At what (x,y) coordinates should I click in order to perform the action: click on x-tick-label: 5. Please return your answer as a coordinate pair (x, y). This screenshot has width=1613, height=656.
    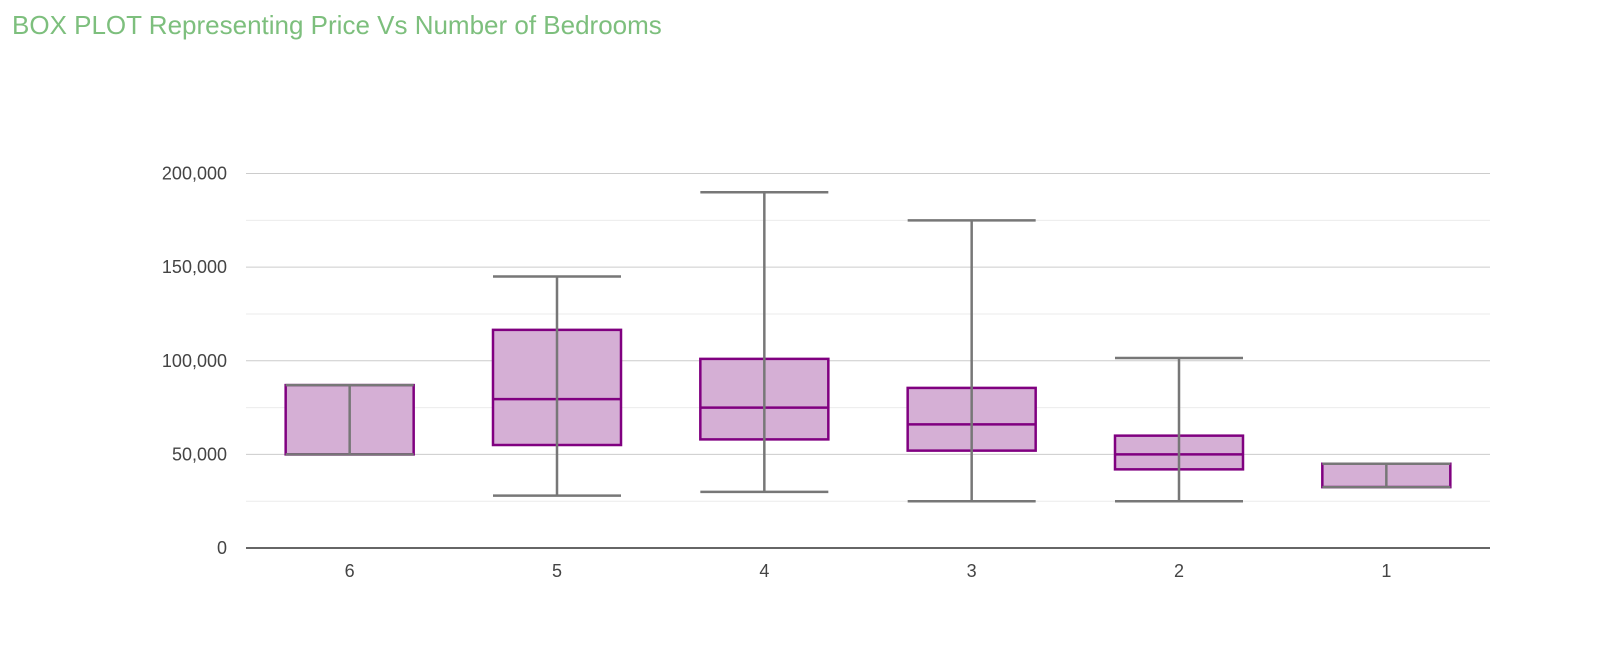
    Looking at the image, I should click on (557, 571).